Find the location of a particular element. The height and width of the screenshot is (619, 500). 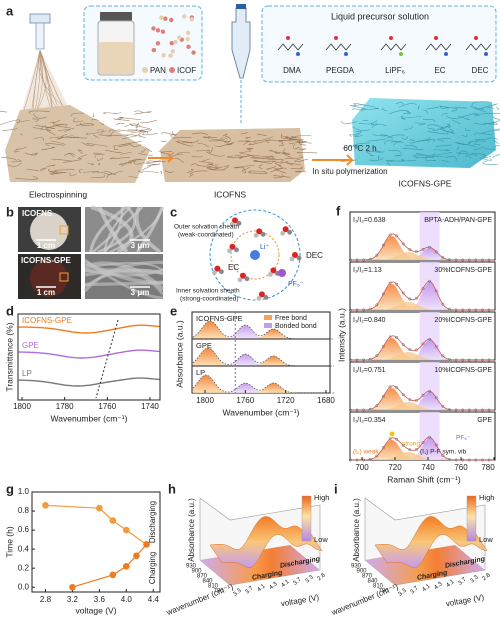

label: BPTA-ADH/PAN-GPE is located at coordinates (458, 220).